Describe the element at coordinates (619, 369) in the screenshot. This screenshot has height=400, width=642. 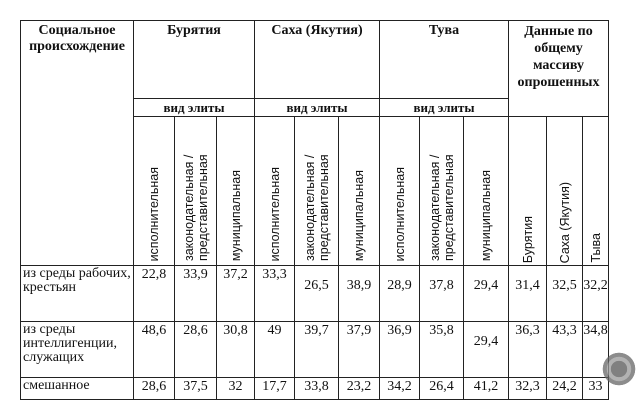
I see `watermark-emblem-icon` at that location.